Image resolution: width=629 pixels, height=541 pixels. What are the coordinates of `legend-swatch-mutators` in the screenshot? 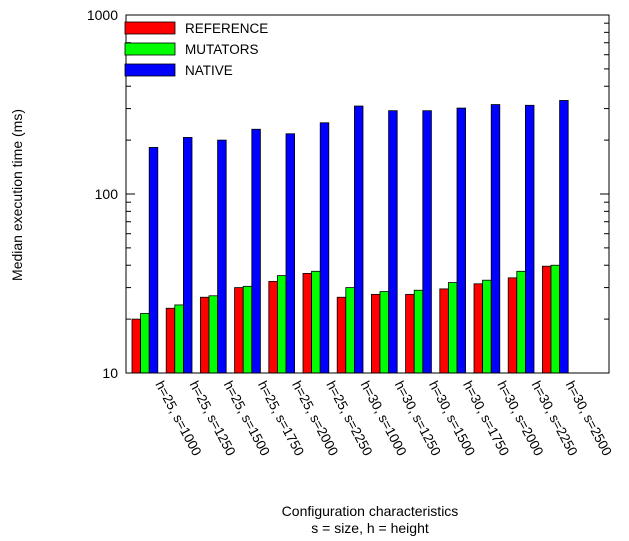 It's located at (150, 49).